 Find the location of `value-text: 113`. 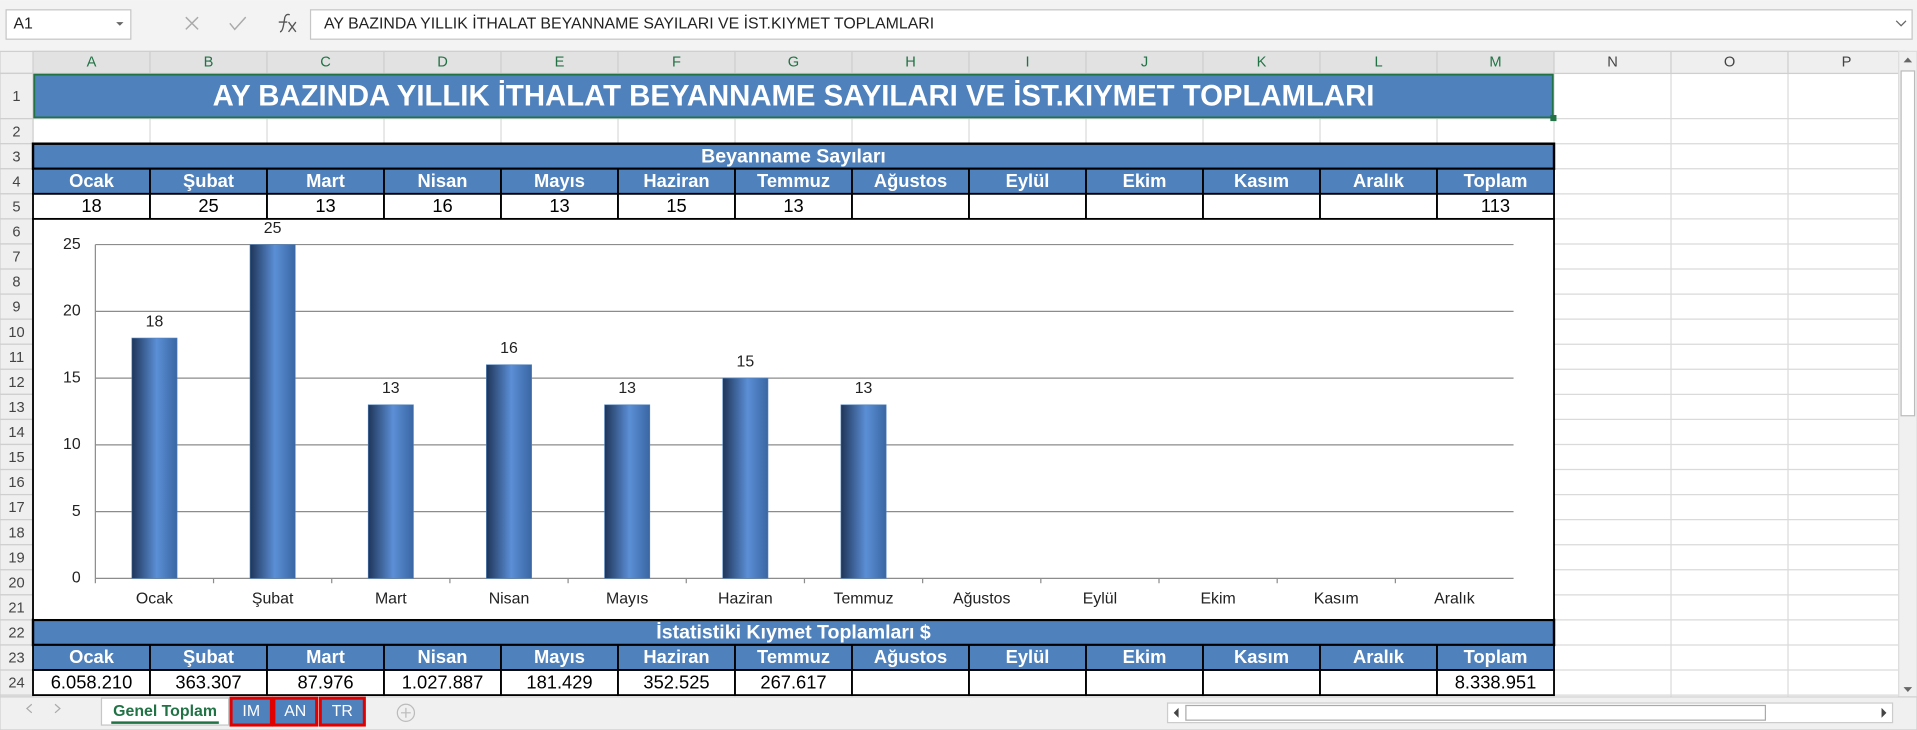

value-text: 113 is located at coordinates (1495, 205).